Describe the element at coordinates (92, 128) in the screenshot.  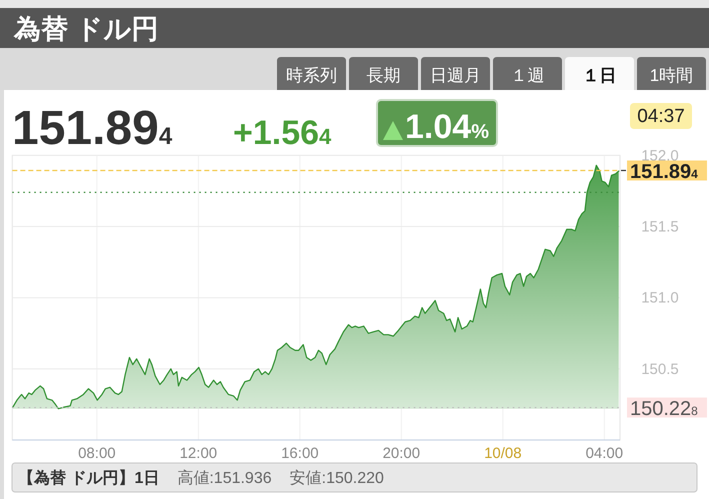
I see `current-price: 151.894` at that location.